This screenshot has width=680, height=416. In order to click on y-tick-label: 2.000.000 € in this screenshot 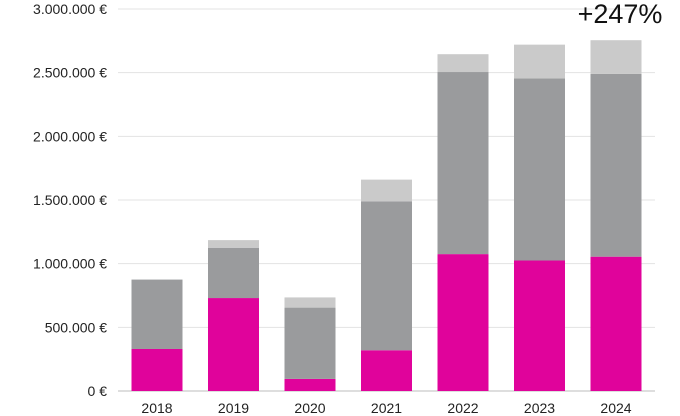, I will do `click(70, 136)`.